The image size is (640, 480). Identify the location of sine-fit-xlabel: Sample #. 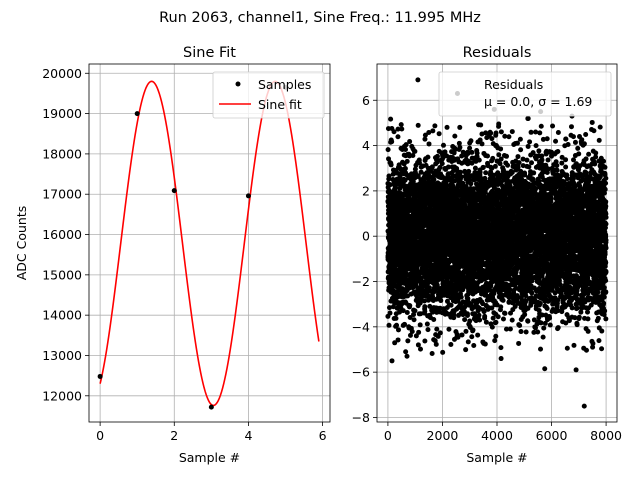
(209, 457).